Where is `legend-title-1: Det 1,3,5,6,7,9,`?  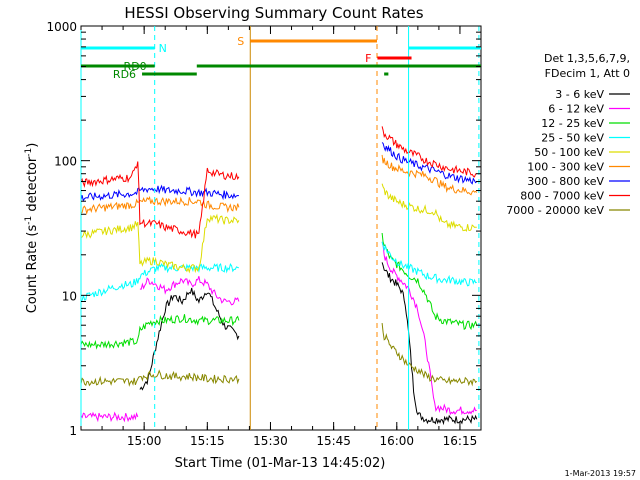 legend-title-1: Det 1,3,5,6,7,9, is located at coordinates (587, 58).